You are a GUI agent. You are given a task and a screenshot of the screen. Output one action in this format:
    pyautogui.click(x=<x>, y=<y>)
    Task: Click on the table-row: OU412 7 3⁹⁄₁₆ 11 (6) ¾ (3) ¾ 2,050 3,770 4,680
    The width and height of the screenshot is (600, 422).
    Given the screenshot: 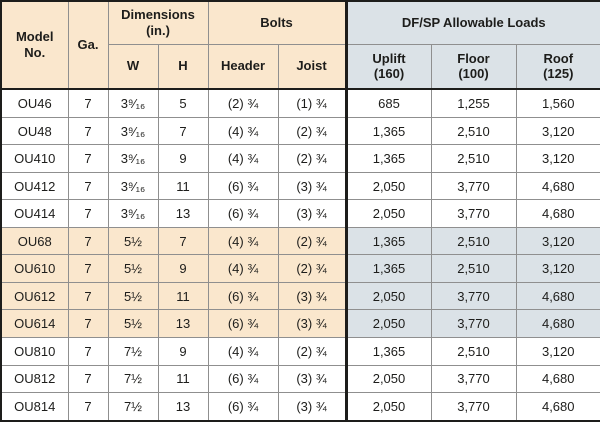 What is the action you would take?
    pyautogui.click(x=300, y=186)
    